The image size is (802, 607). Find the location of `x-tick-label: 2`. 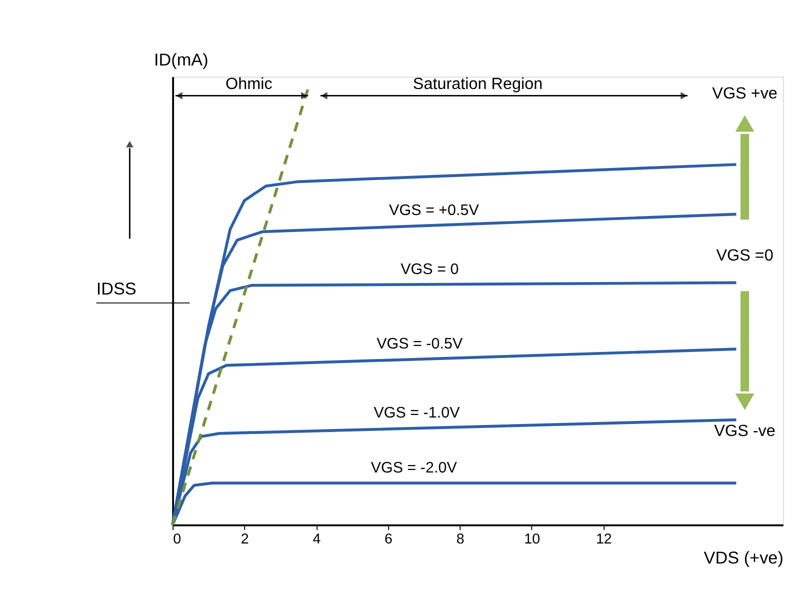

x-tick-label: 2 is located at coordinates (244, 539).